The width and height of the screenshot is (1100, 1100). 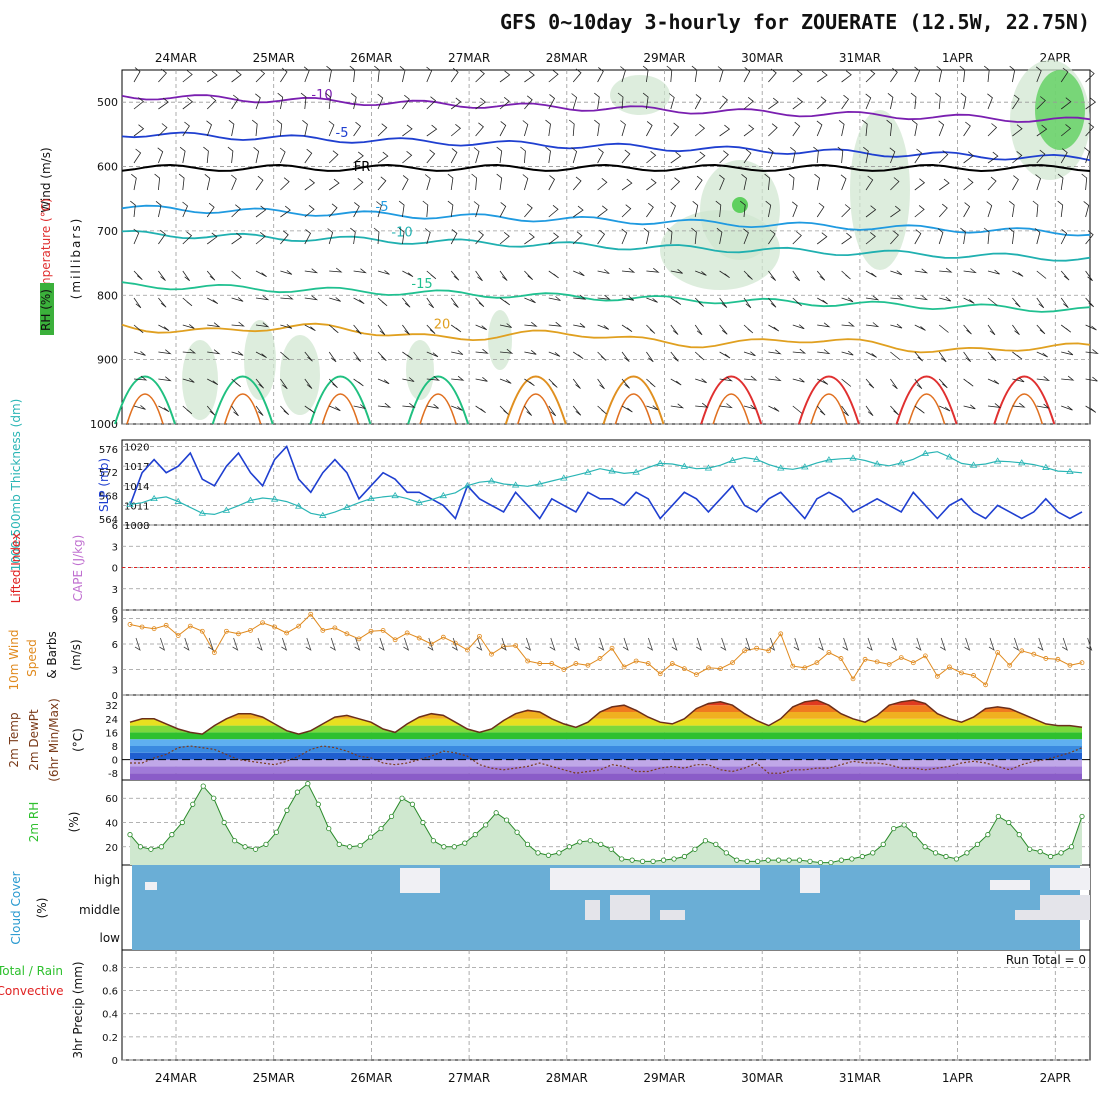 I want to click on panel-frame-wind10m, so click(x=606, y=652).